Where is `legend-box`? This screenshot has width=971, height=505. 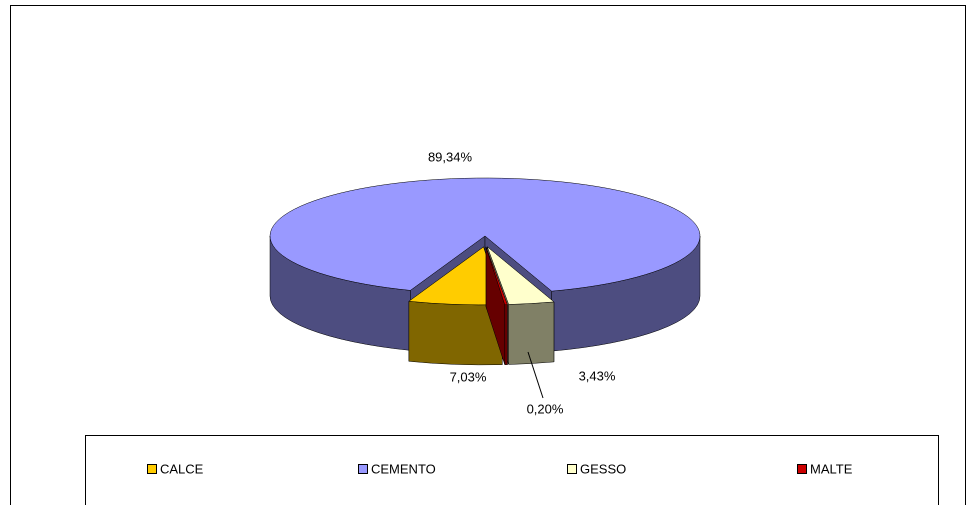 legend-box is located at coordinates (512, 470).